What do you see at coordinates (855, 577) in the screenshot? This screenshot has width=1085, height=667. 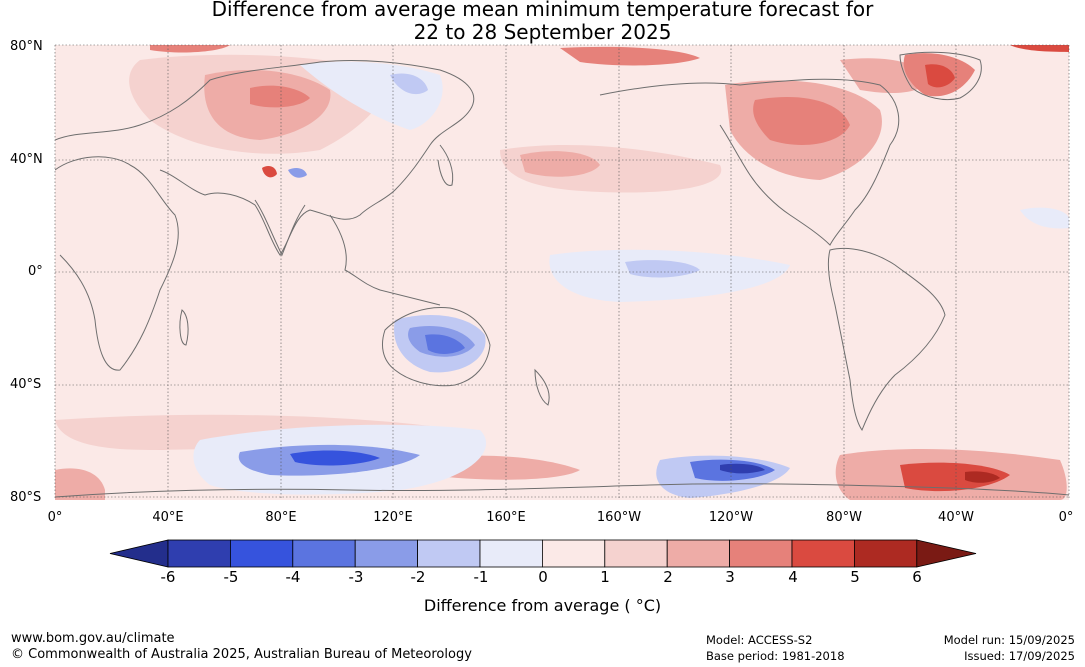 I see `colorbar-tick: 5` at bounding box center [855, 577].